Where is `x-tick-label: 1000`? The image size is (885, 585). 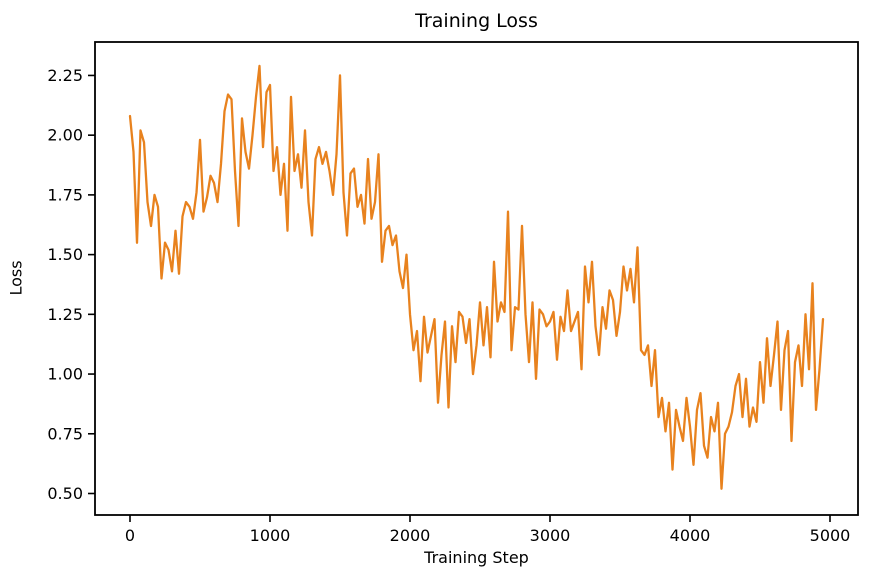
x-tick-label: 1000 is located at coordinates (270, 535).